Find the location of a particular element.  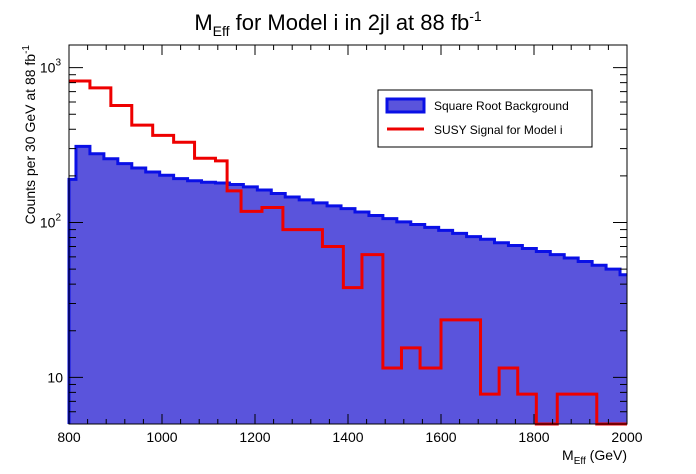

y-tick-label: 10 is located at coordinates (55, 377).